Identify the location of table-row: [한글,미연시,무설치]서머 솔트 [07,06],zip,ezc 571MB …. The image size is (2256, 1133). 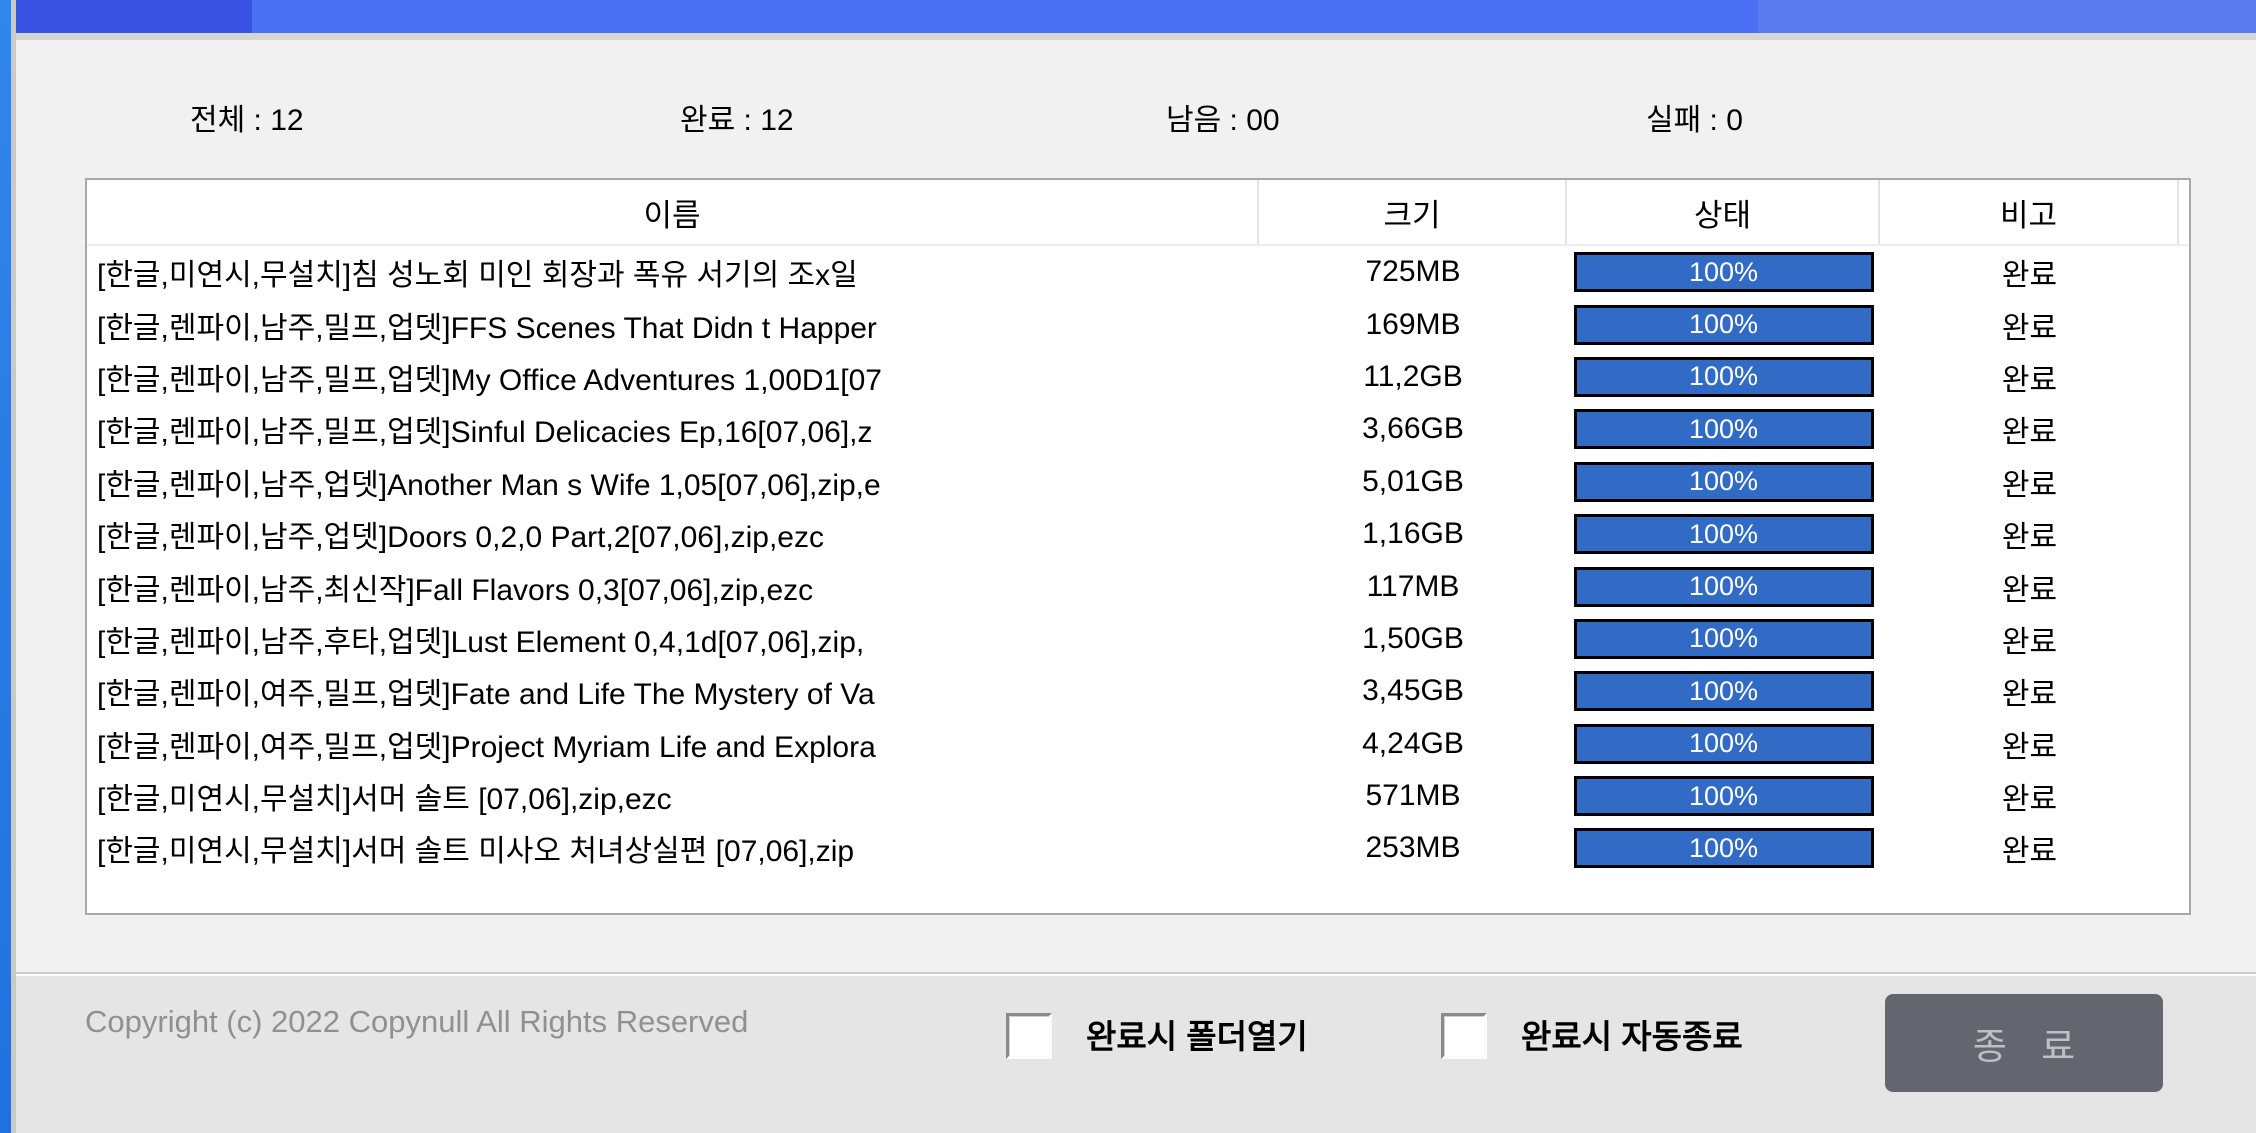
(1138, 796).